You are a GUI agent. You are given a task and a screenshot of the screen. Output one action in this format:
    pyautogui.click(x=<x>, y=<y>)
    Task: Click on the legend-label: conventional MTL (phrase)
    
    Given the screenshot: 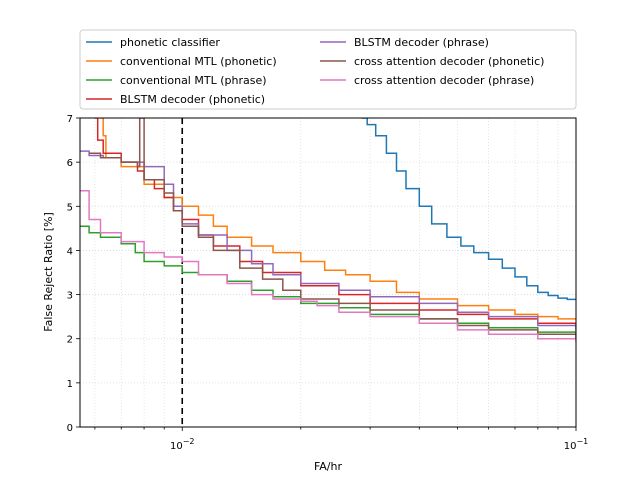 What is the action you would take?
    pyautogui.click(x=193, y=80)
    